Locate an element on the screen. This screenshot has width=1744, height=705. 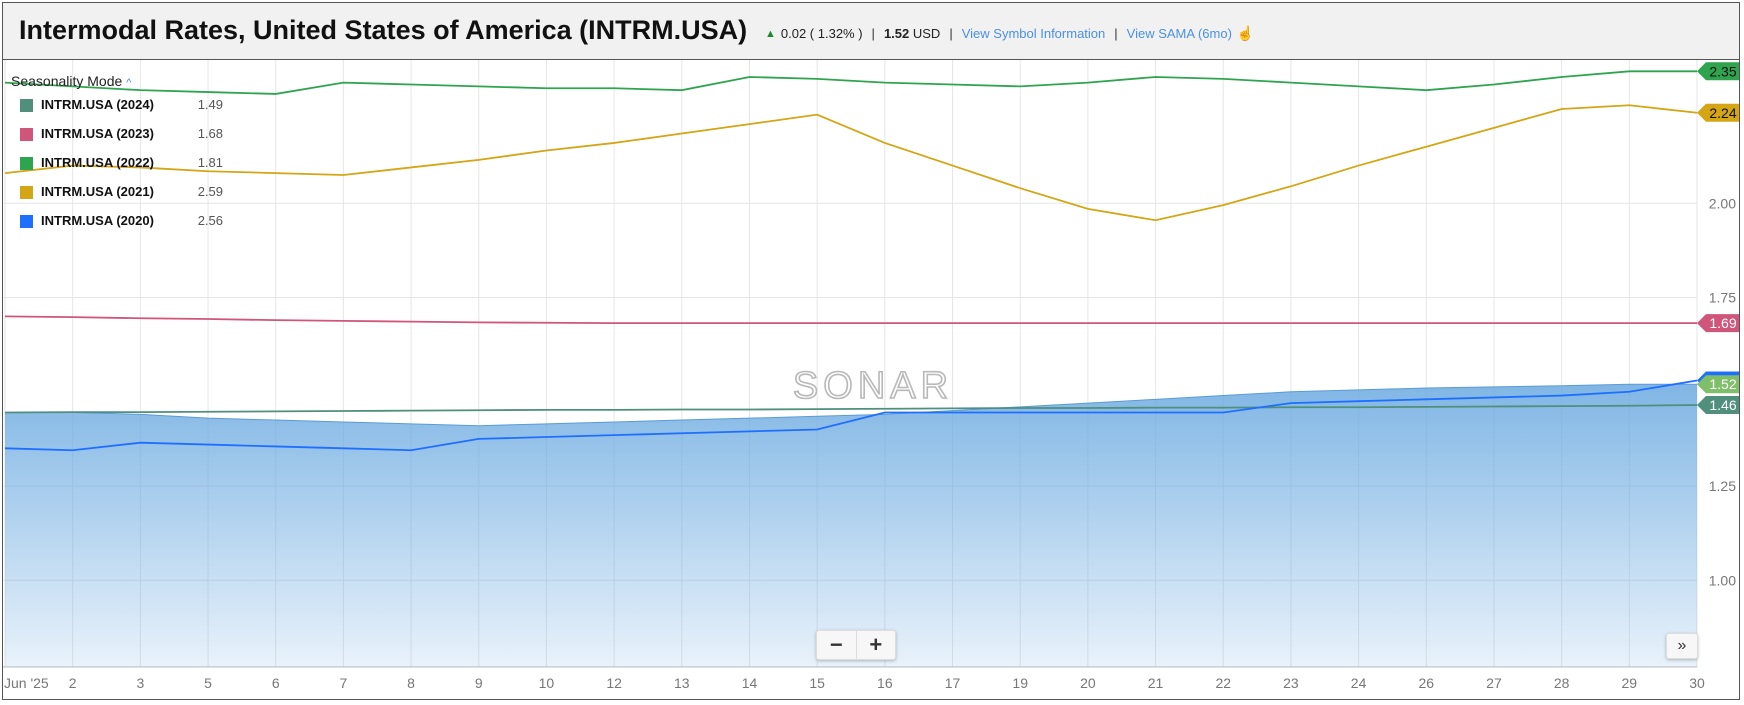
end-label-text: 2.35 is located at coordinates (1722, 71).